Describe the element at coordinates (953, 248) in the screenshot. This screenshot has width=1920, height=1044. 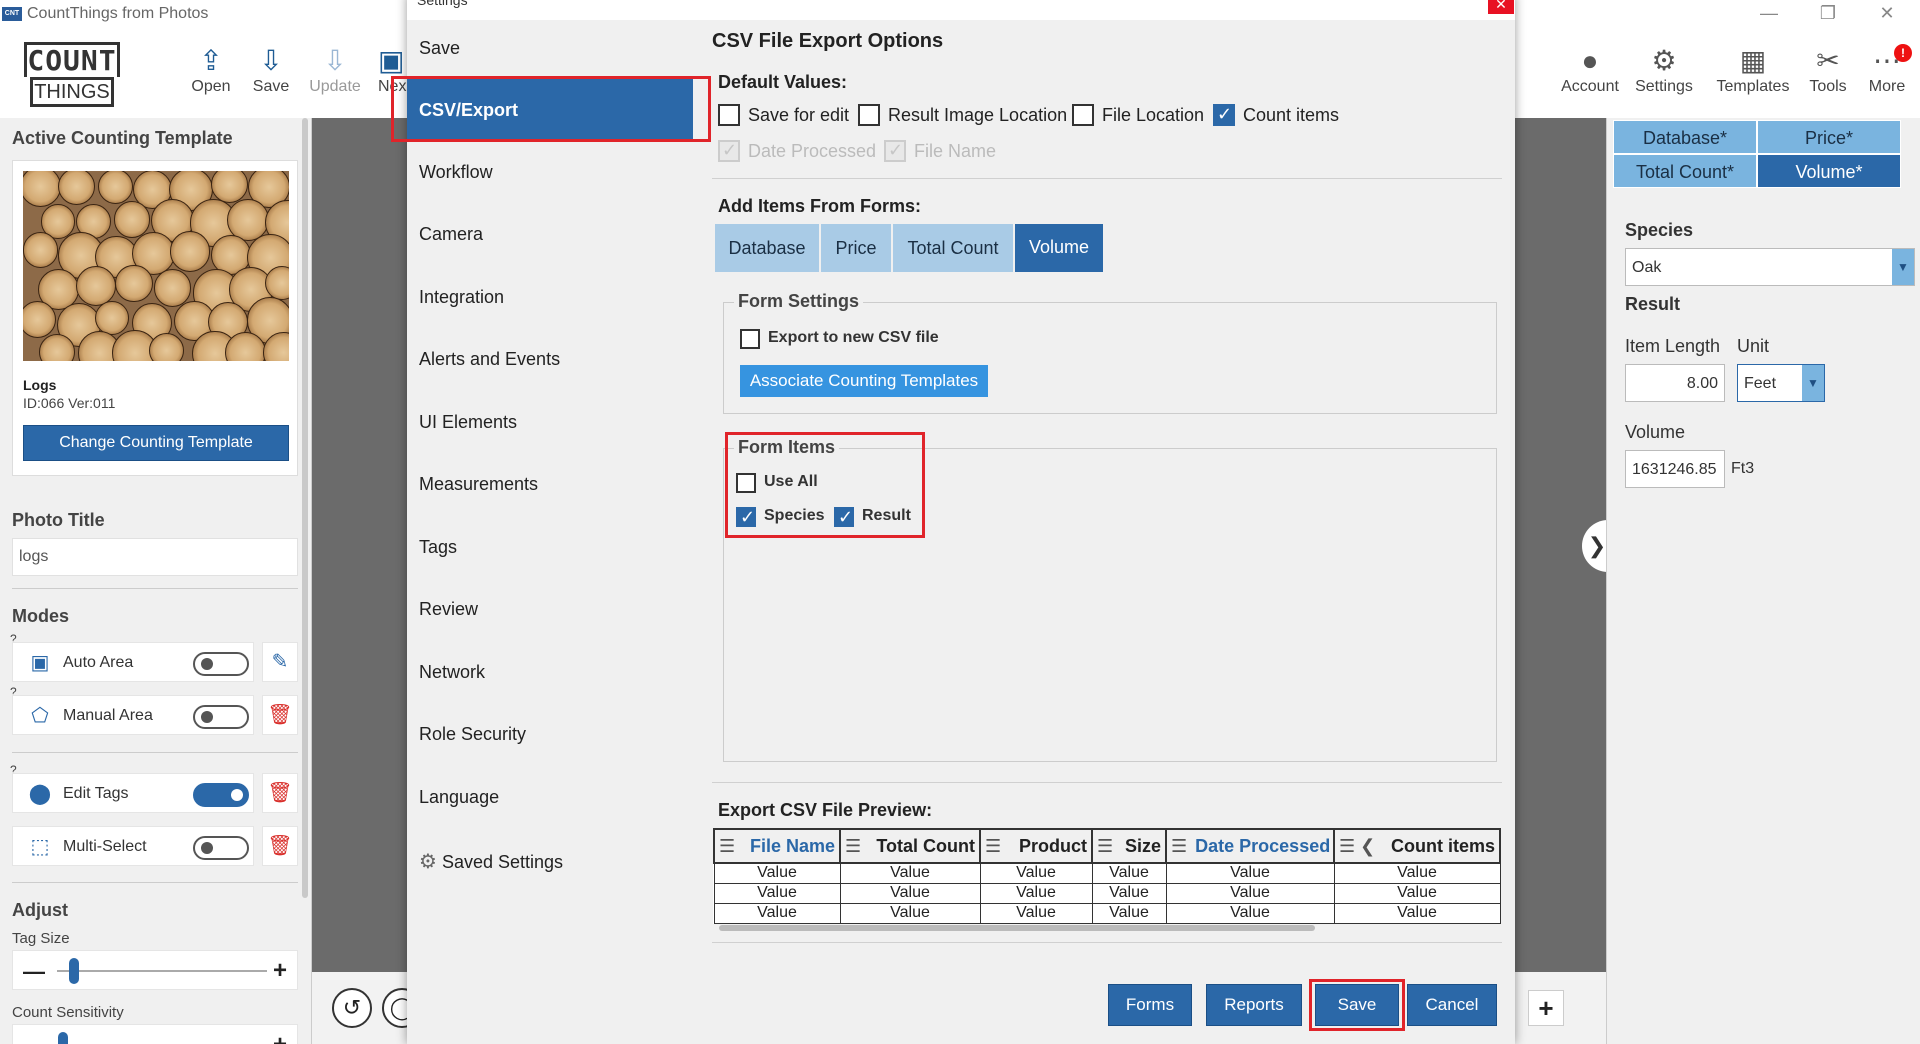
I see `form-tab-total-count: Total Count` at that location.